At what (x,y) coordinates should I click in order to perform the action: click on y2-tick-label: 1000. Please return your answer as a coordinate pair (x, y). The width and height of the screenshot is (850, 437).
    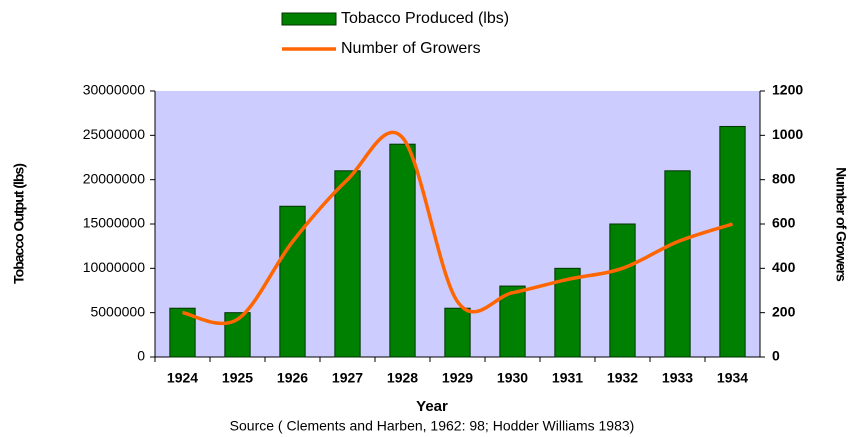
    Looking at the image, I should click on (787, 134).